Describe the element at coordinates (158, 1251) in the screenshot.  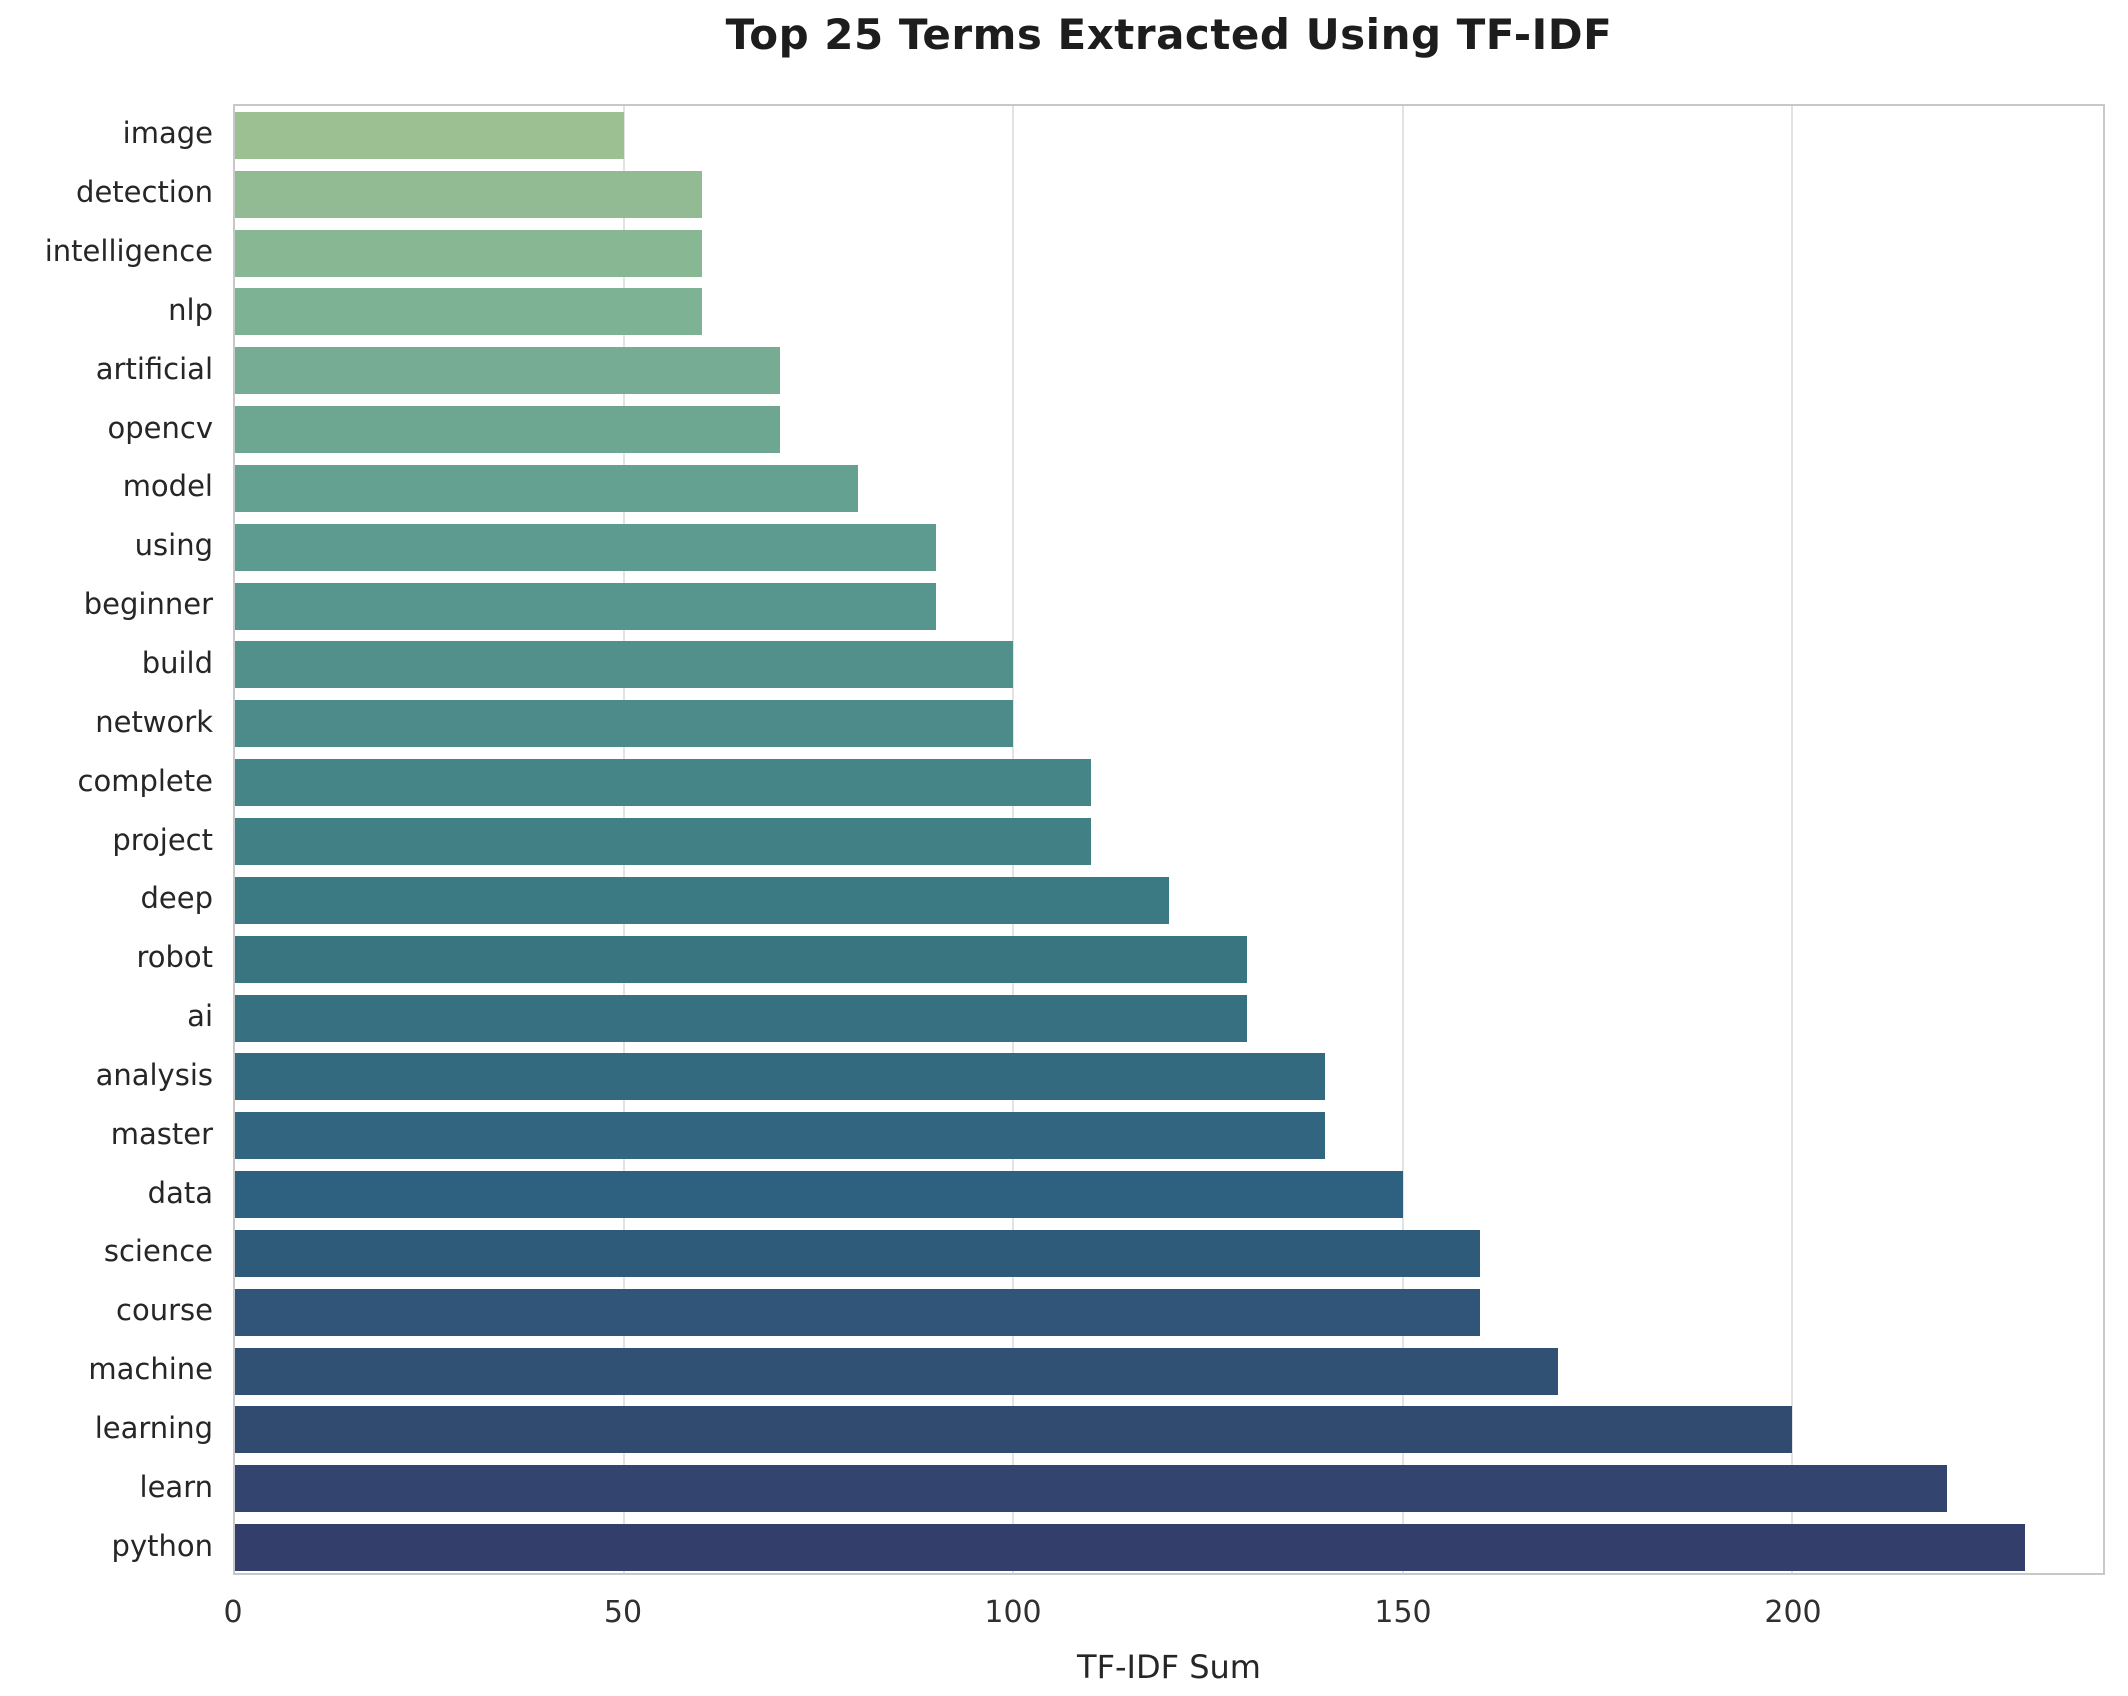
I see `y-tick-label: science` at that location.